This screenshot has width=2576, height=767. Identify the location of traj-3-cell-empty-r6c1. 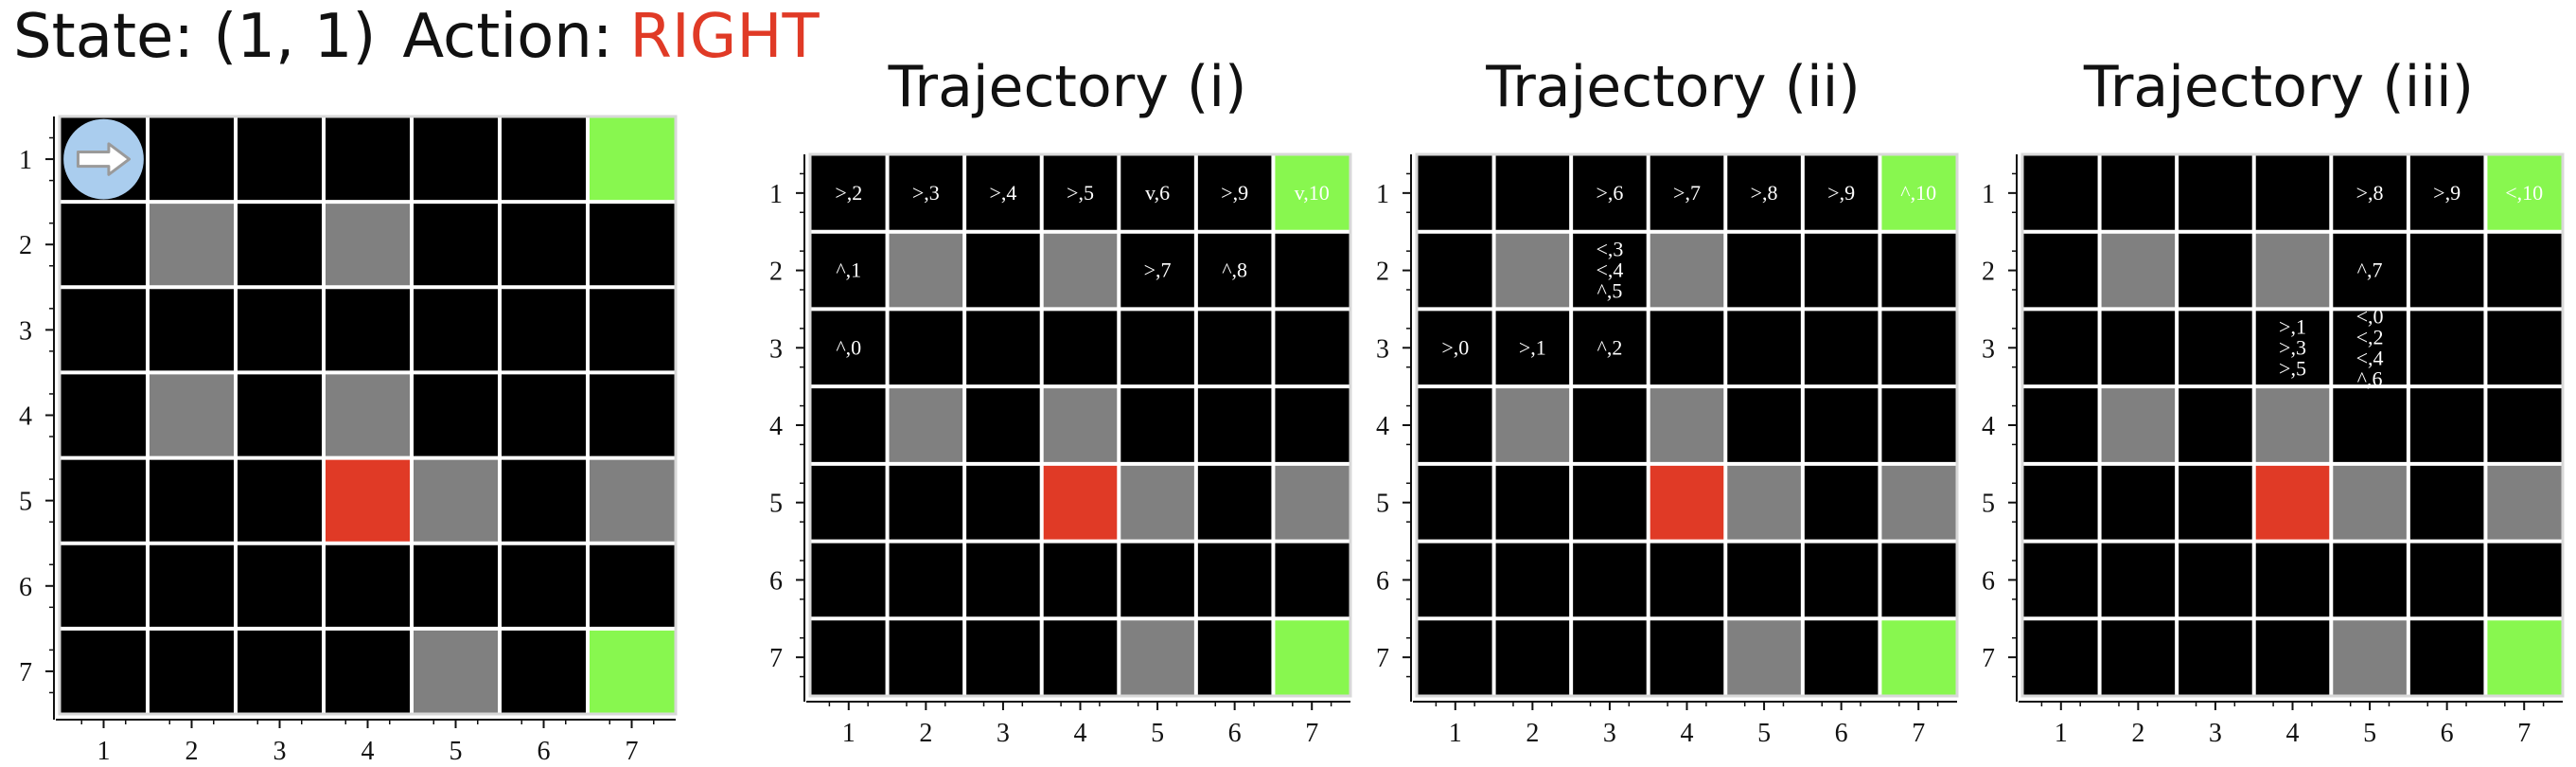
(2061, 580).